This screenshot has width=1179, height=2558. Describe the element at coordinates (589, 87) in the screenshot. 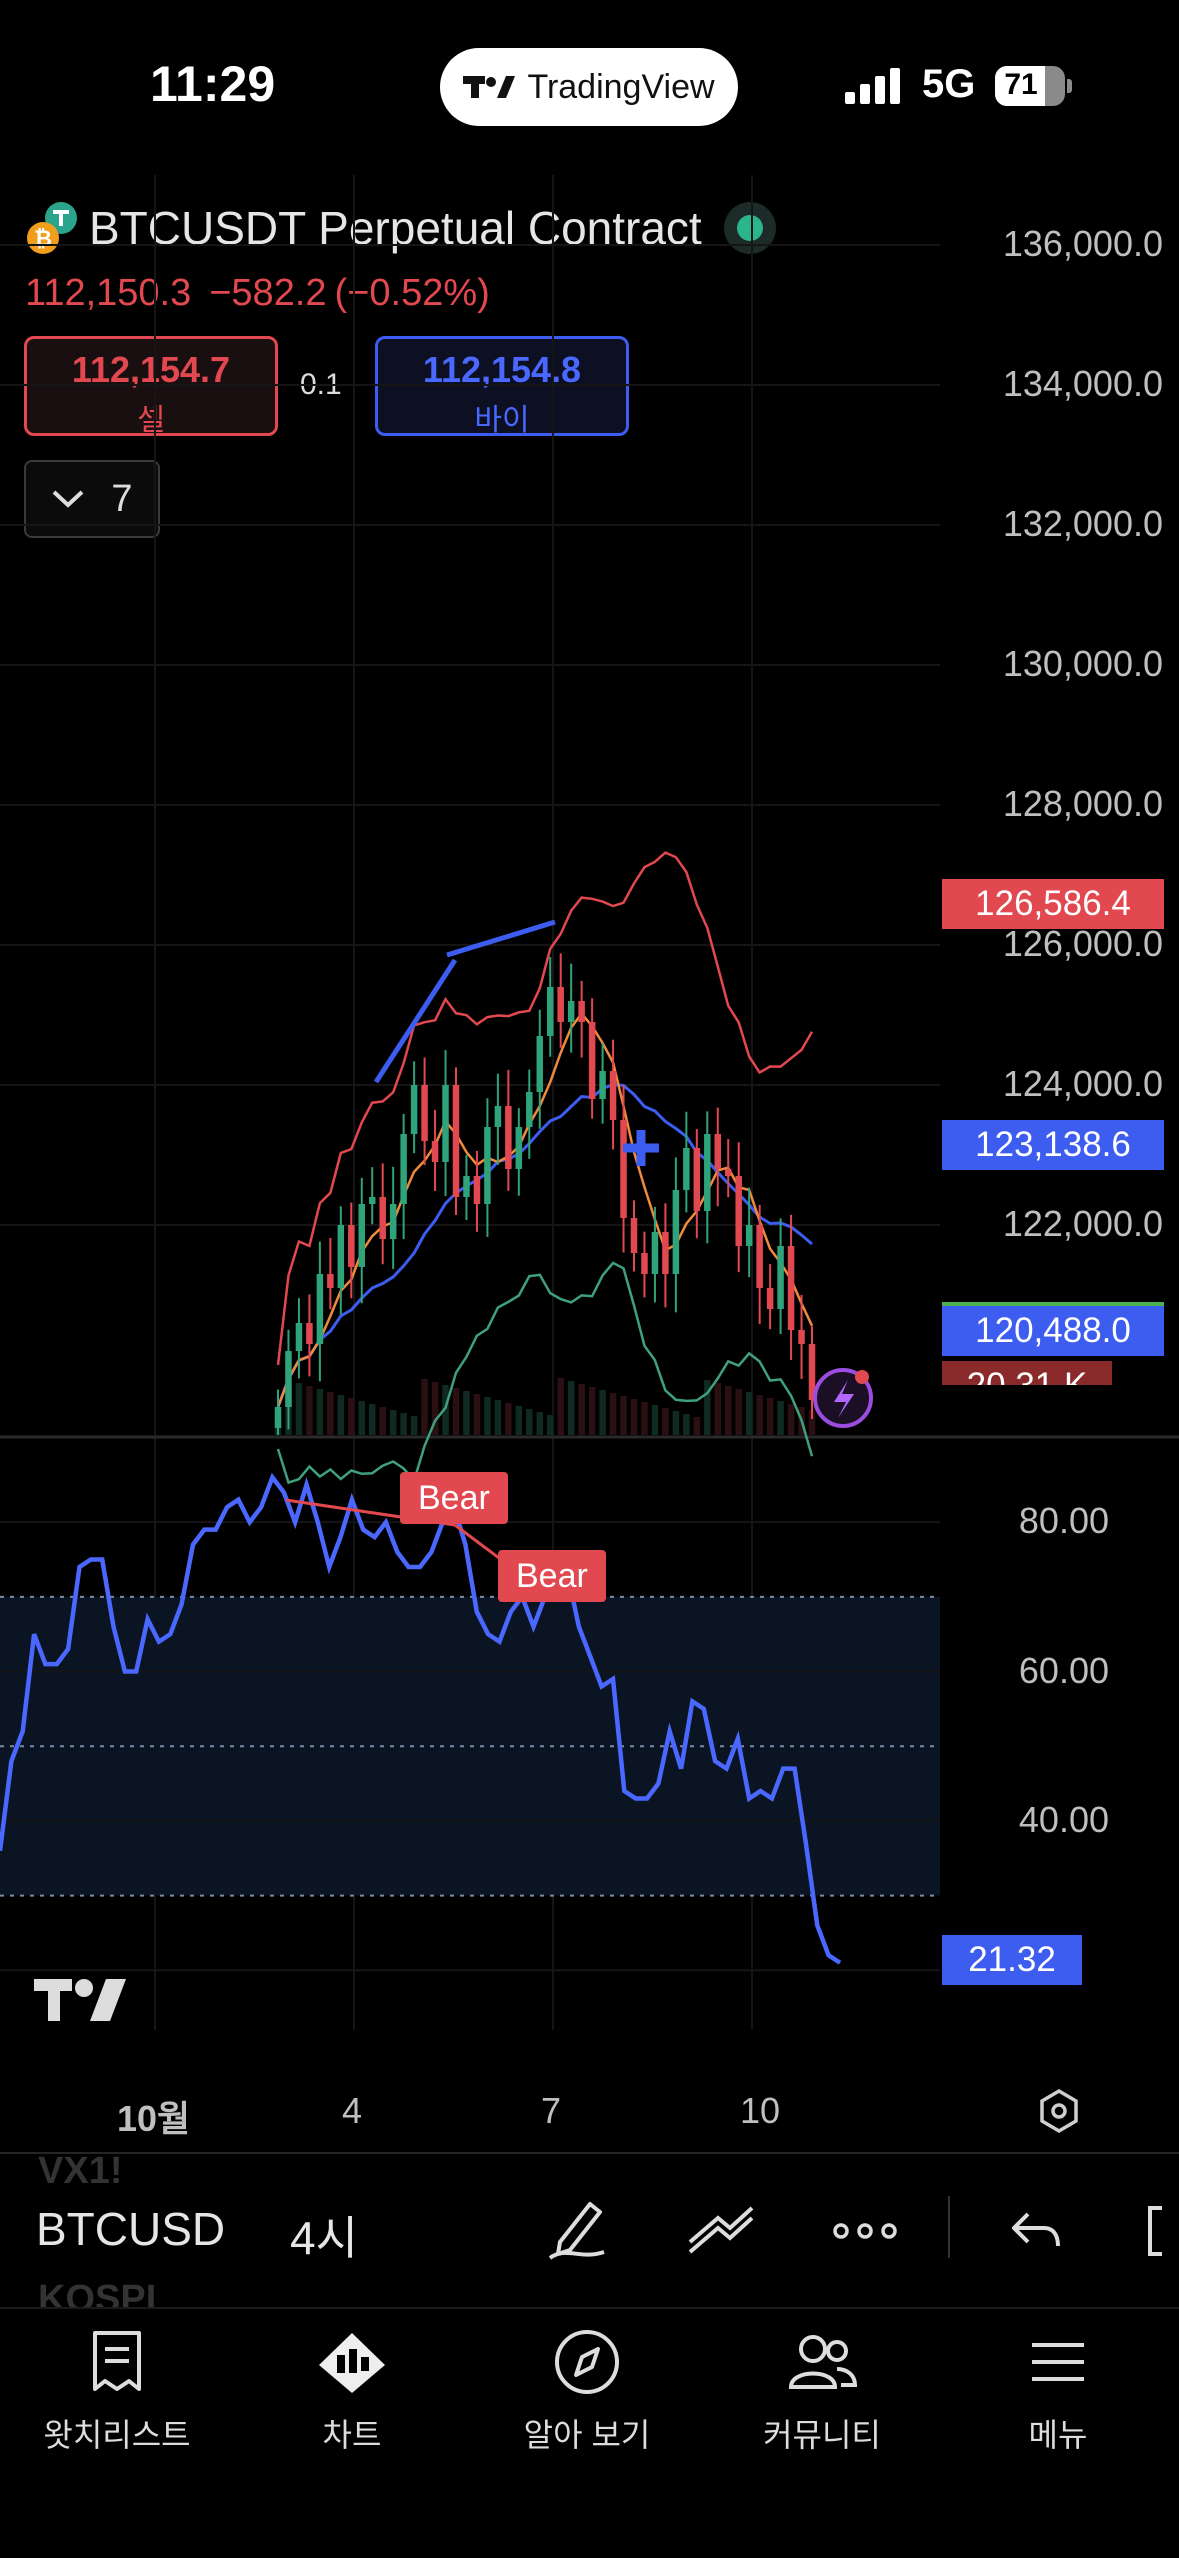

I see `app-pill: TradingView` at that location.